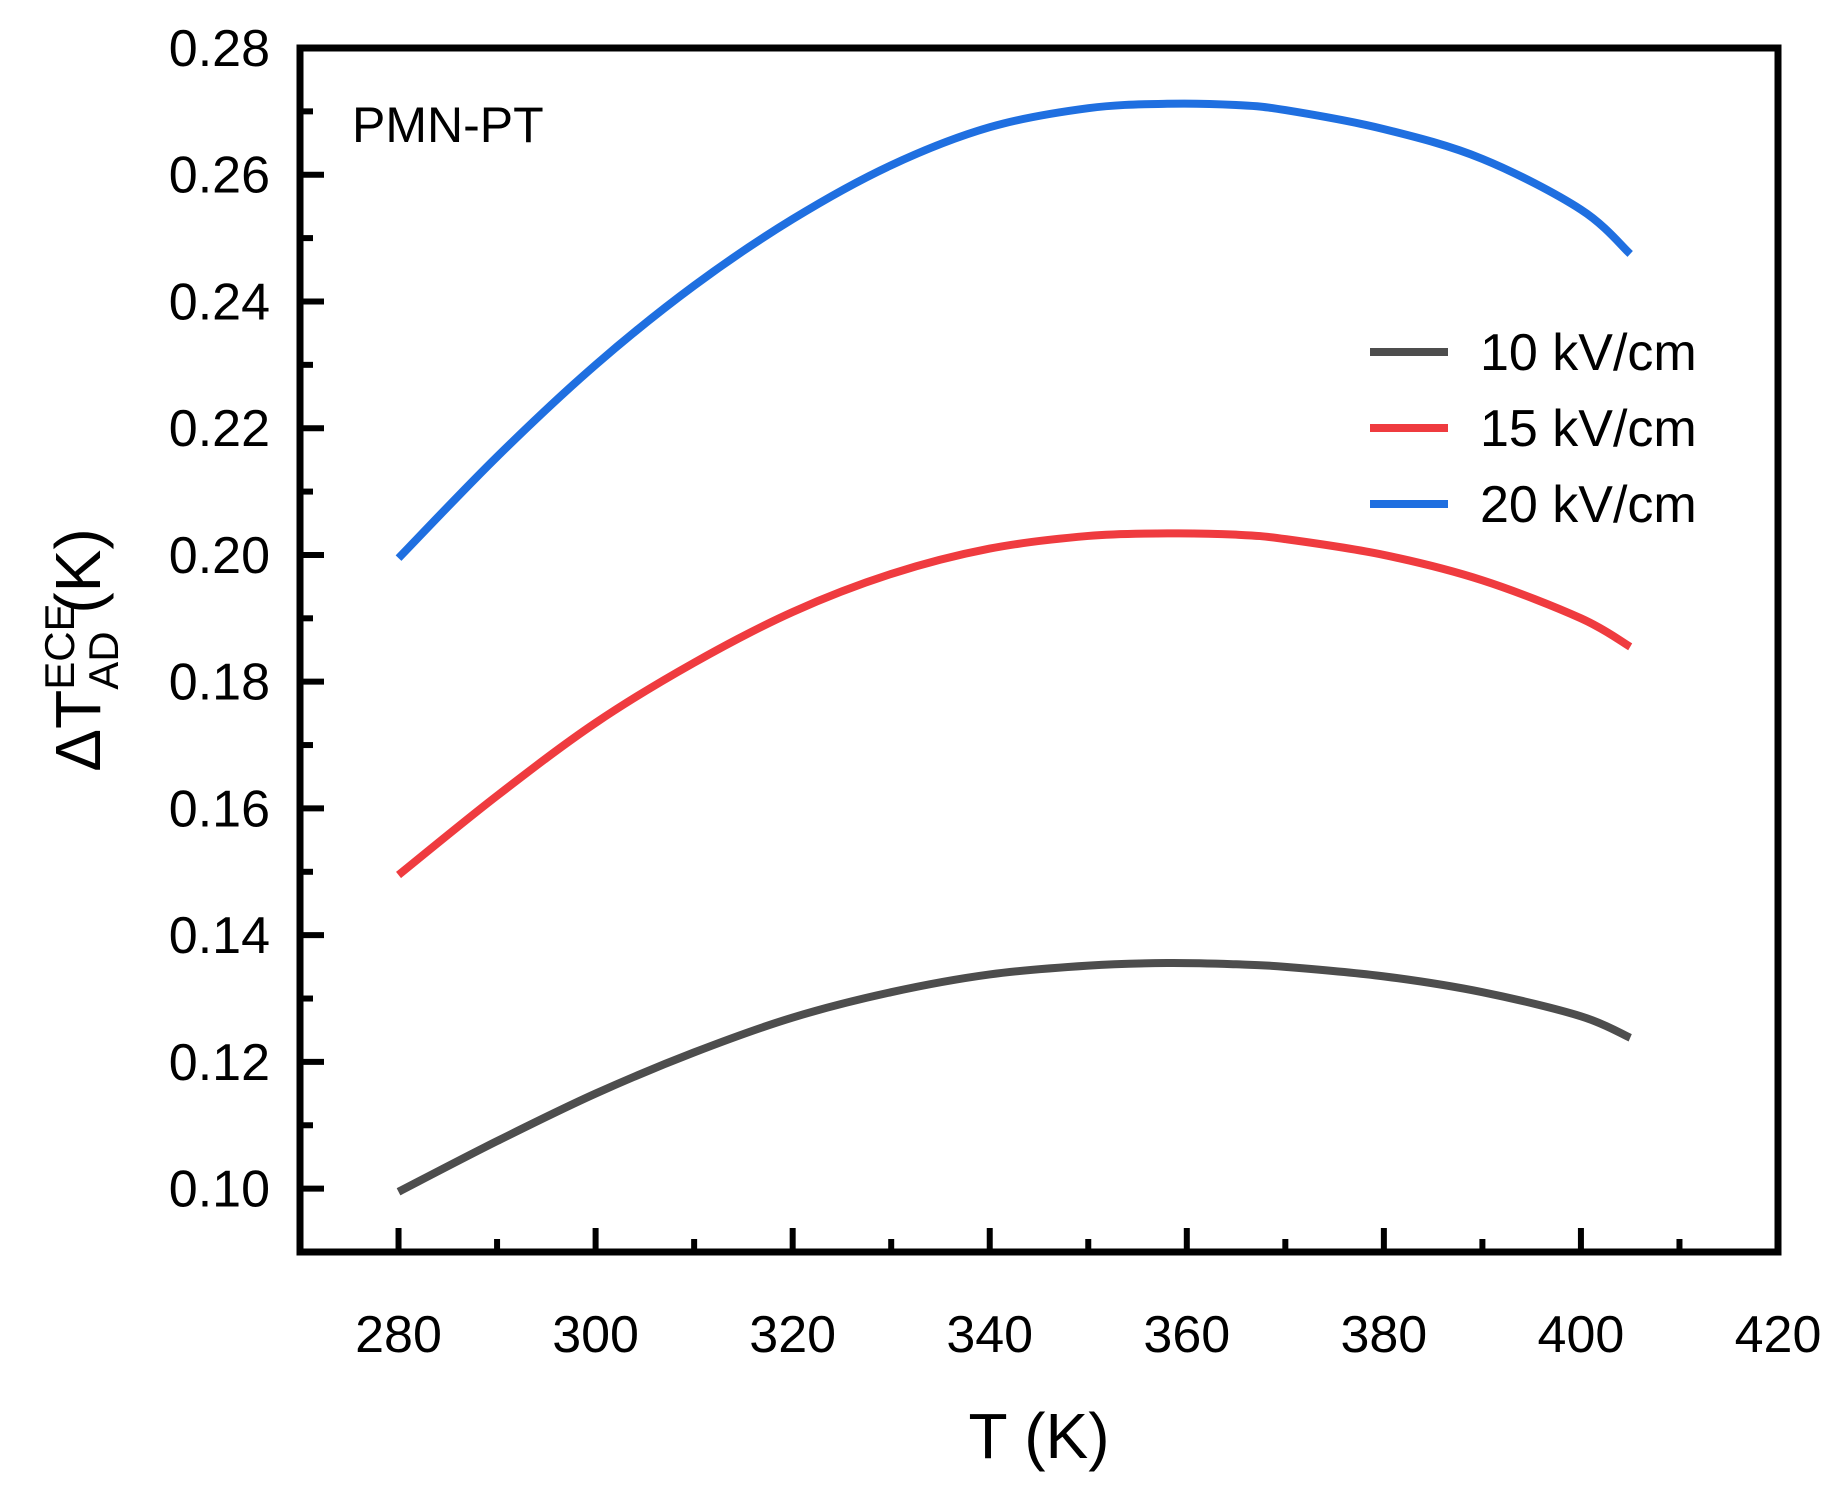 The height and width of the screenshot is (1495, 1844). I want to click on y-tick-label: 0.12, so click(219, 1063).